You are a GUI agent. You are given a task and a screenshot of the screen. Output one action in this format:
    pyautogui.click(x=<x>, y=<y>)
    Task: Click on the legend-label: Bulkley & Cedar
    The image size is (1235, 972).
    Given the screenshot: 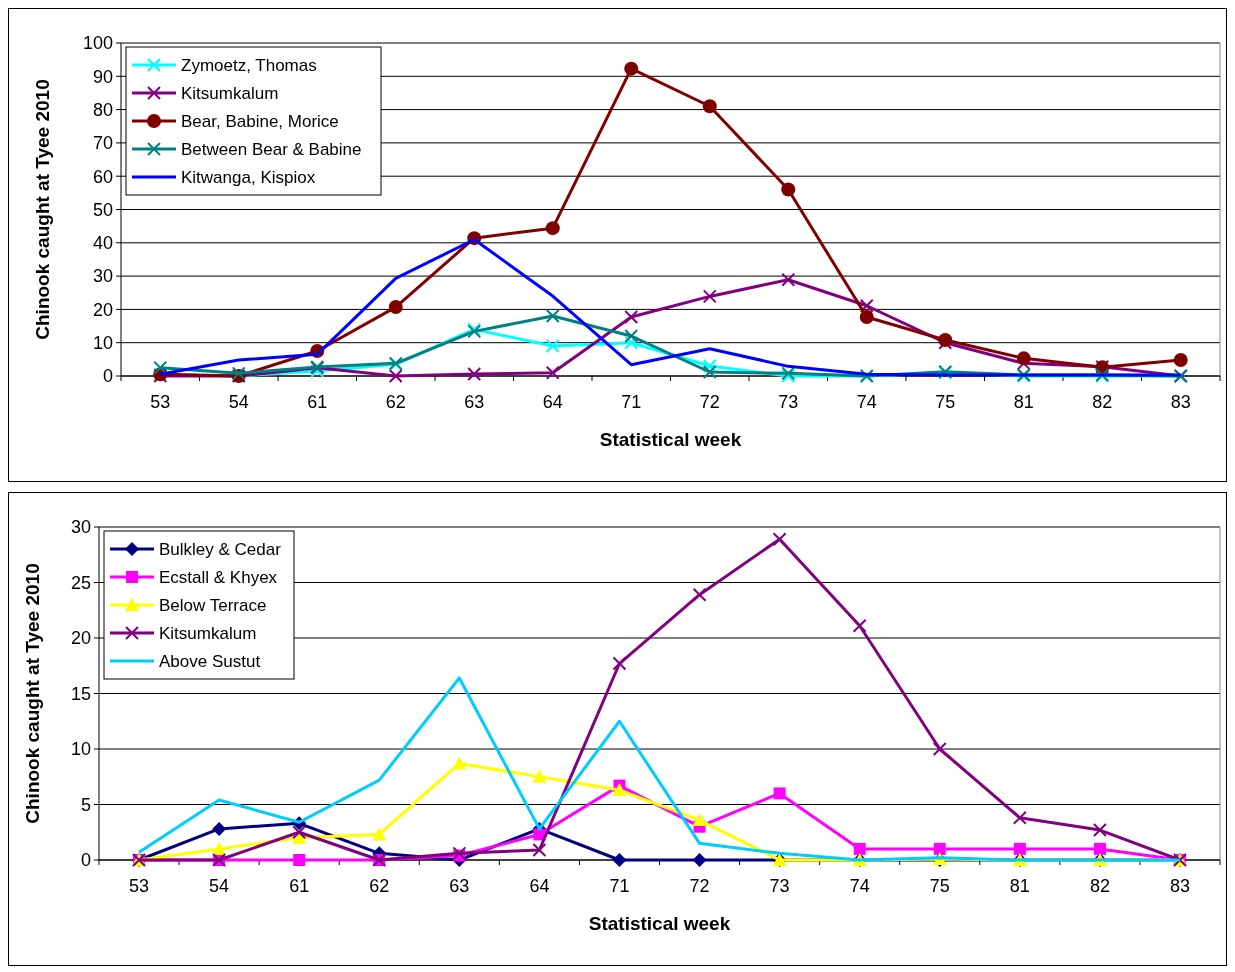 What is the action you would take?
    pyautogui.click(x=220, y=549)
    